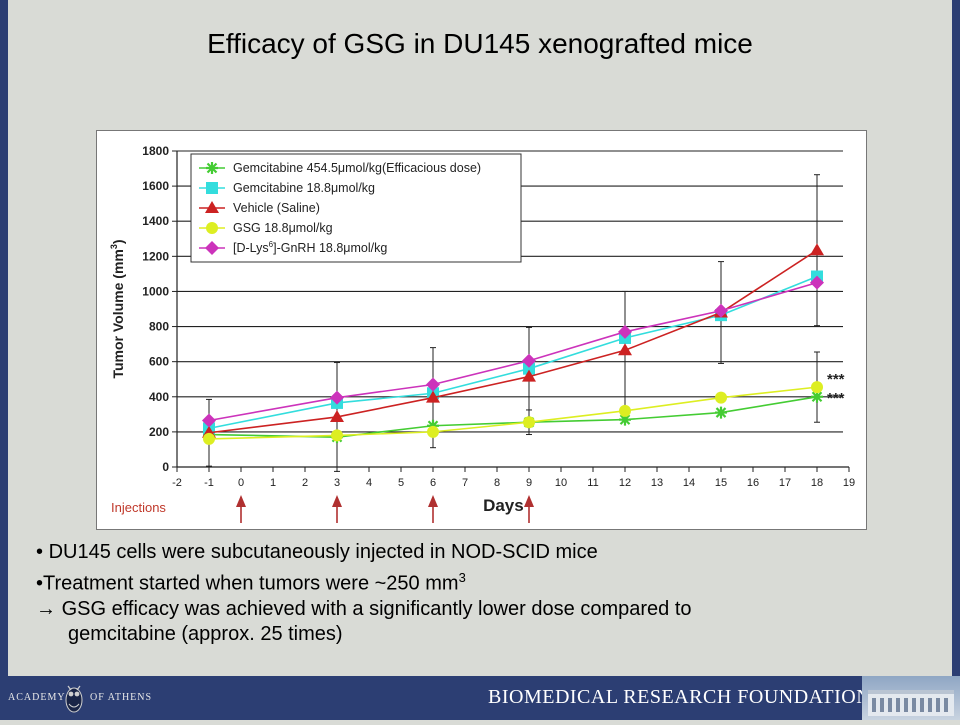  Describe the element at coordinates (503, 505) in the screenshot. I see `x-axis-title: Days` at that location.